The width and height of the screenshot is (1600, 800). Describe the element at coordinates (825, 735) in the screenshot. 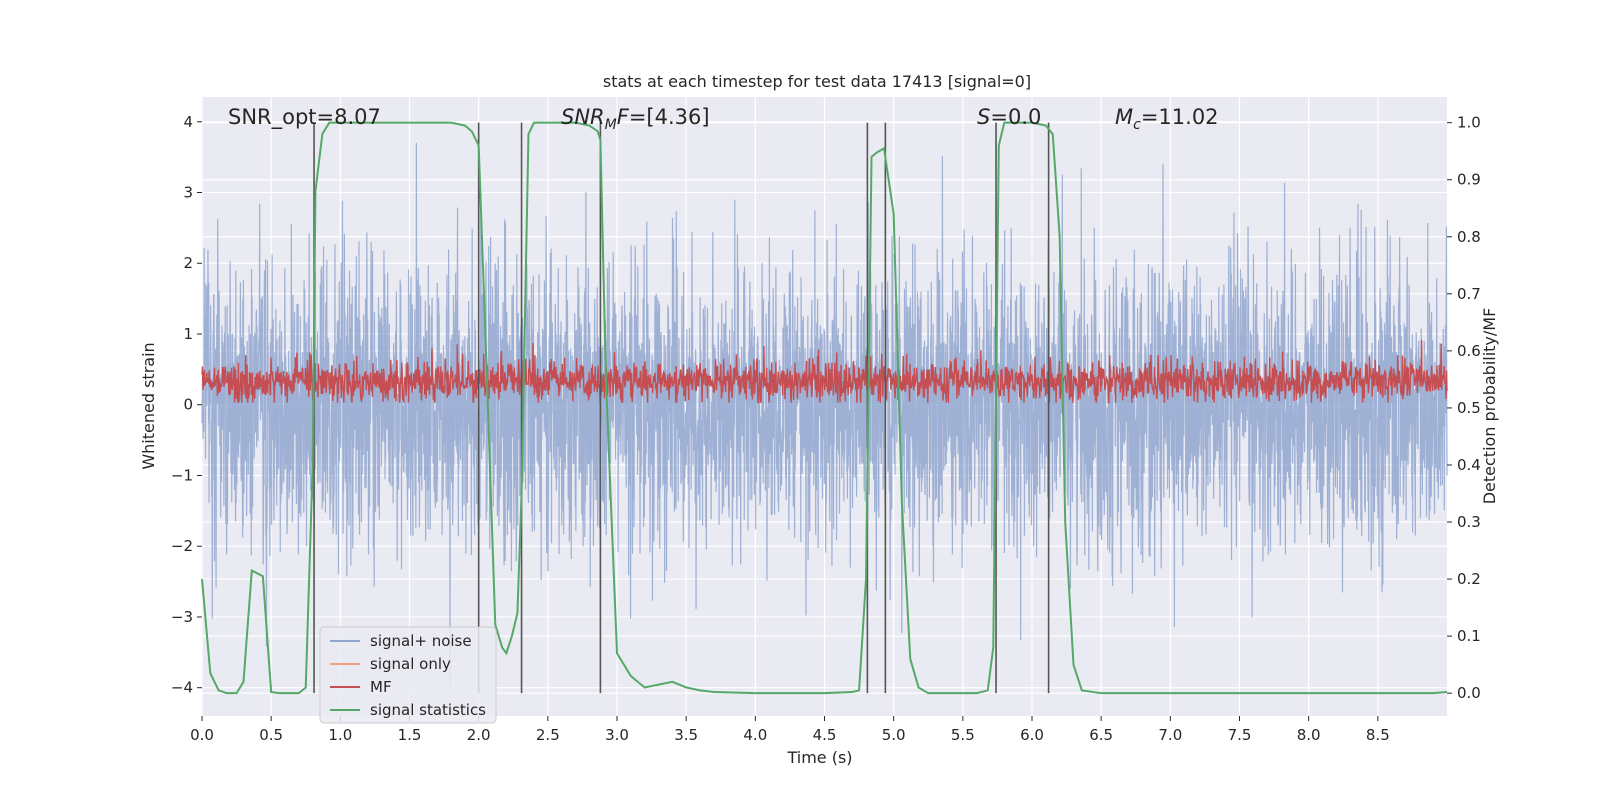

I see `x-tick-label-9: 4.5` at that location.